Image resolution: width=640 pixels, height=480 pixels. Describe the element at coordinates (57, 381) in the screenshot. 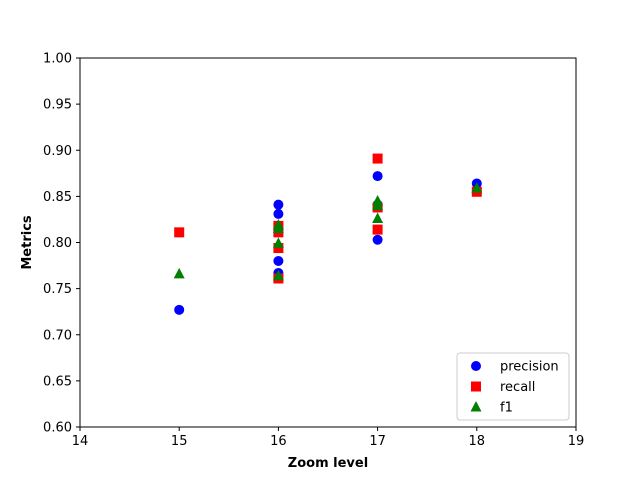

I see `y-tick-label: 0.65` at that location.